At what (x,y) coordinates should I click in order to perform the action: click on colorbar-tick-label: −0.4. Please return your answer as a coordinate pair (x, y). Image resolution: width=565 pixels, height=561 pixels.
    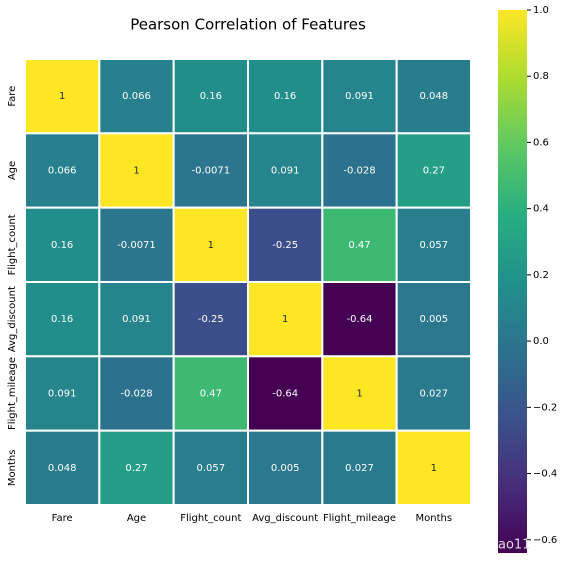
    Looking at the image, I should click on (545, 474).